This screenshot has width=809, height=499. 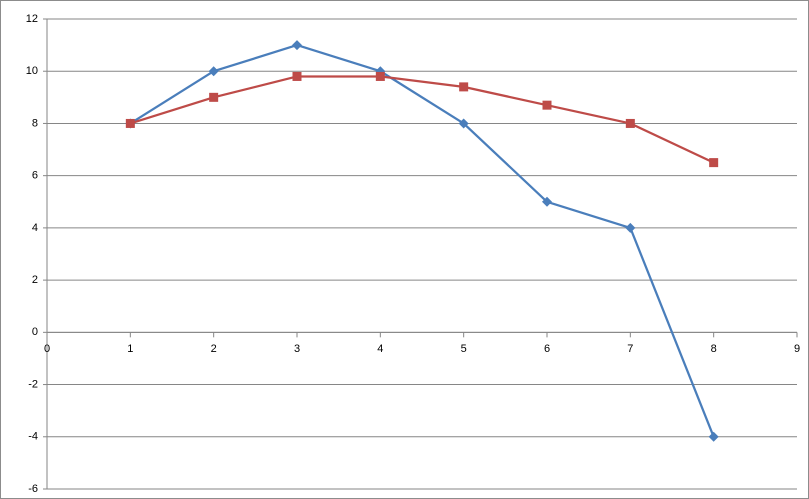 I want to click on y-tick-label: -4, so click(x=33, y=437).